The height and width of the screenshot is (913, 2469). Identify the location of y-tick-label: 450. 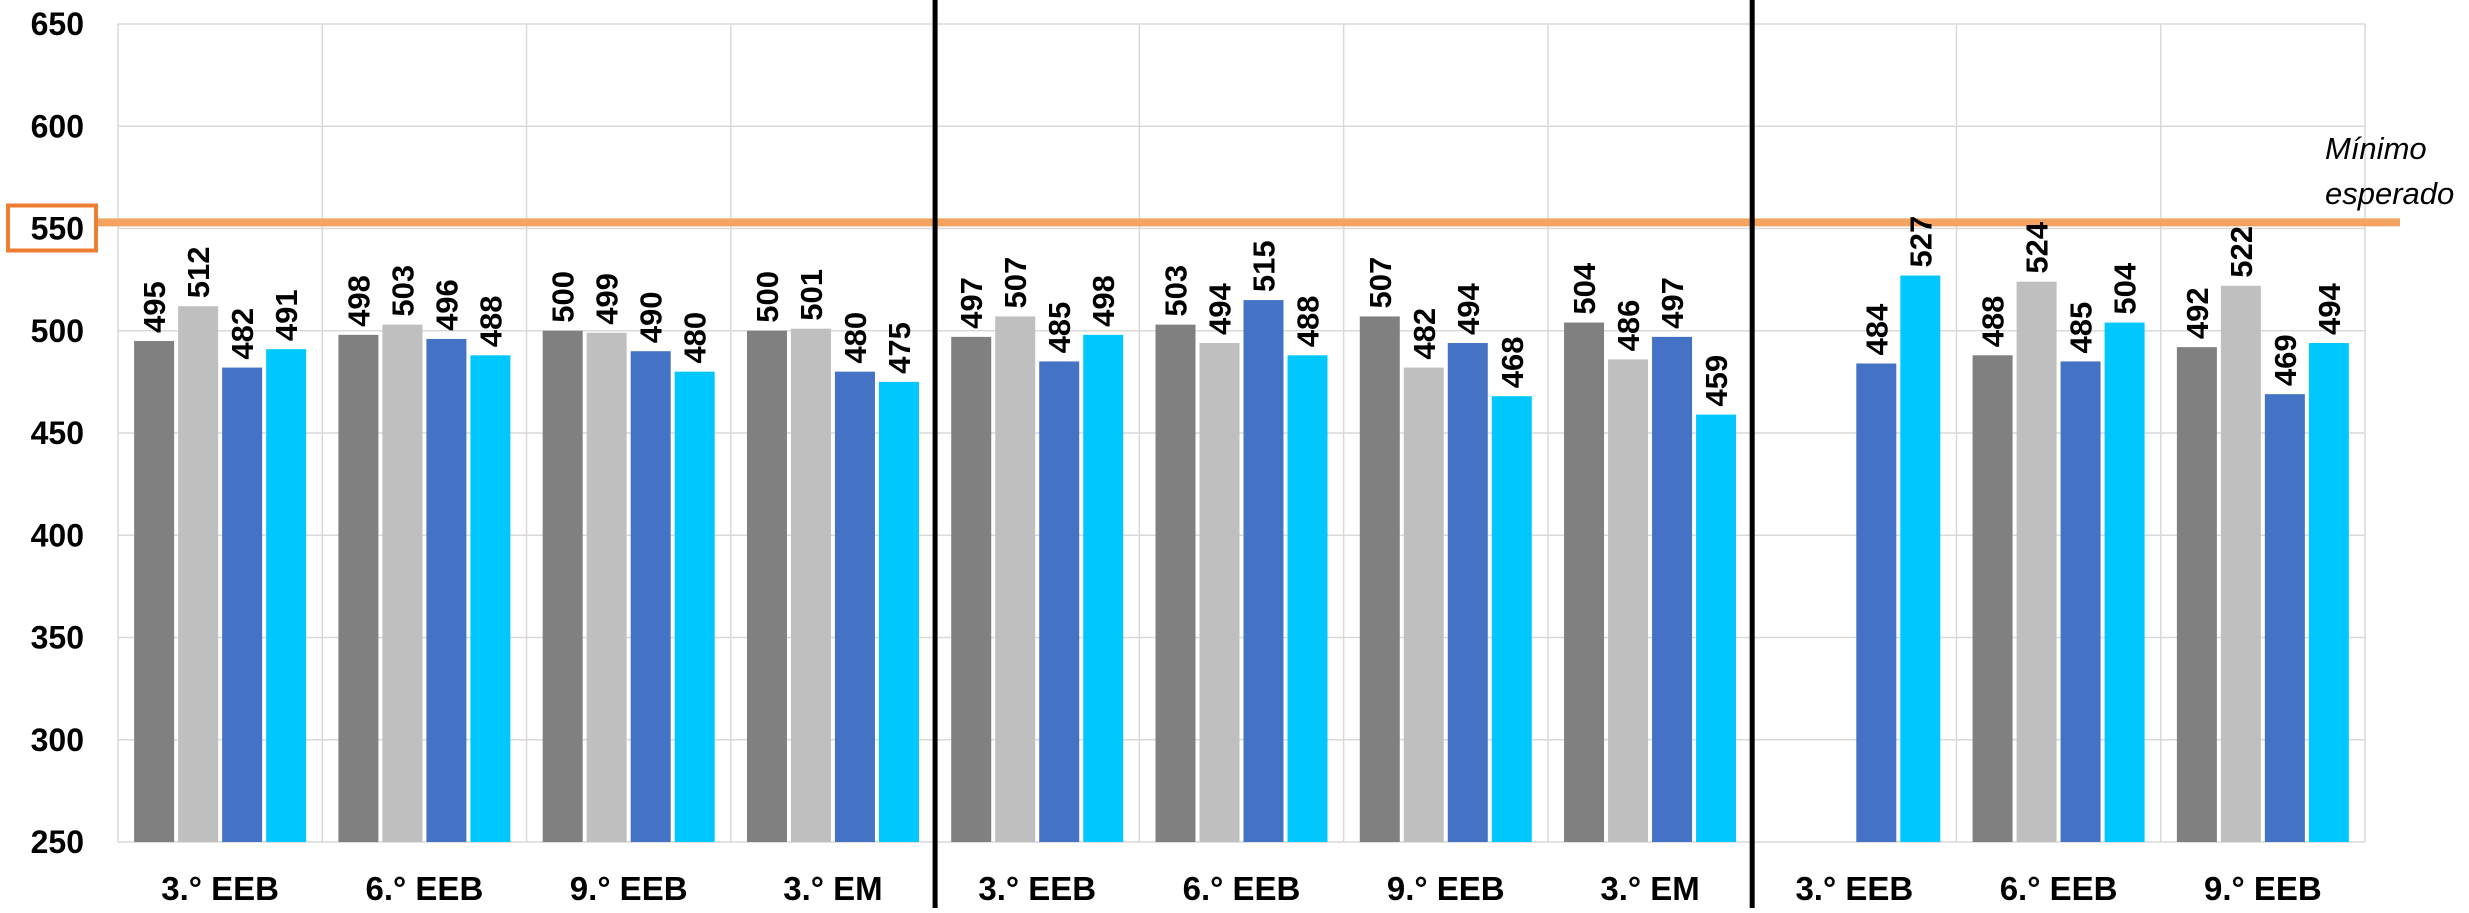
(57, 433).